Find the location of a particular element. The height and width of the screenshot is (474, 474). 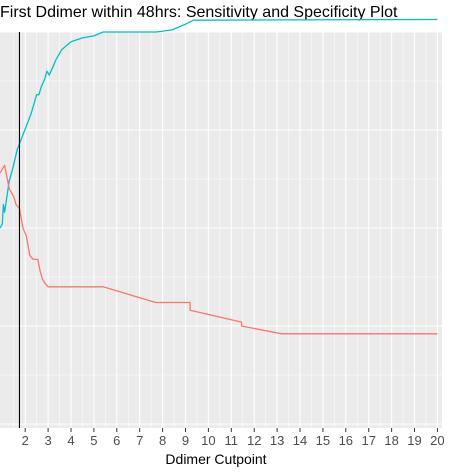

x-tick-label: 14 is located at coordinates (300, 440).